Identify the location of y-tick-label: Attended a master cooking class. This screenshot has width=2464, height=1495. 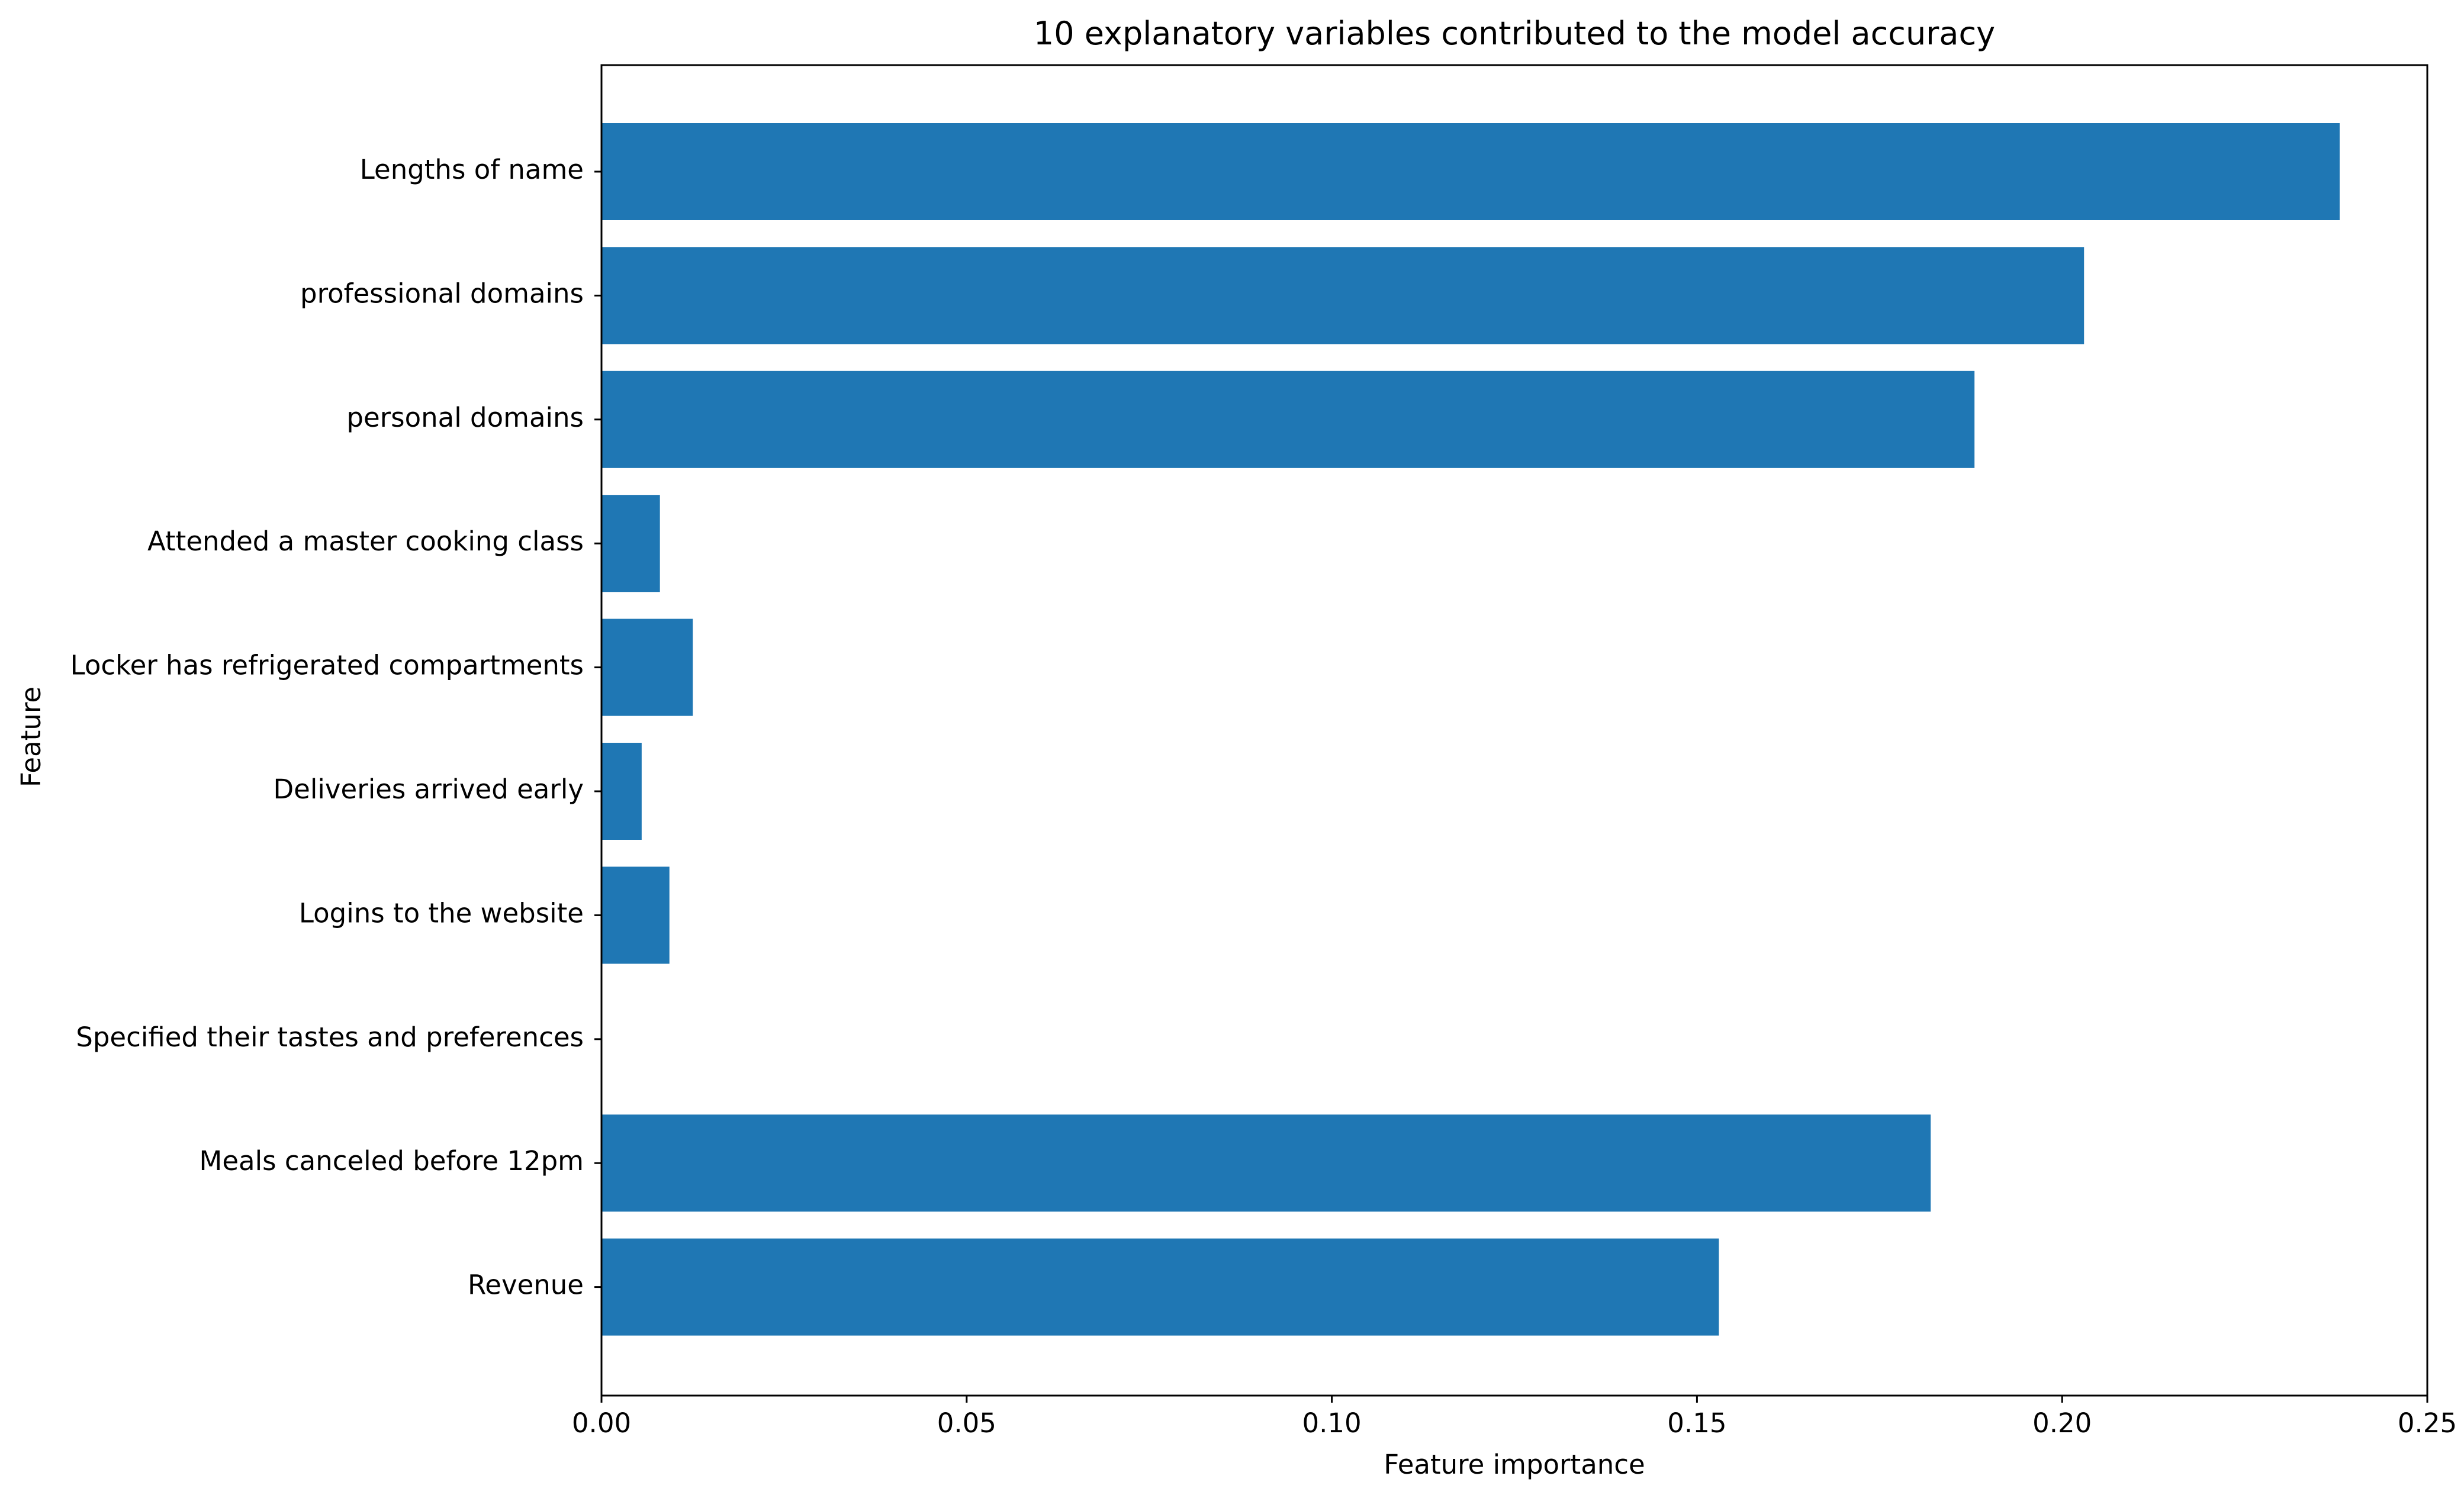
(365, 541).